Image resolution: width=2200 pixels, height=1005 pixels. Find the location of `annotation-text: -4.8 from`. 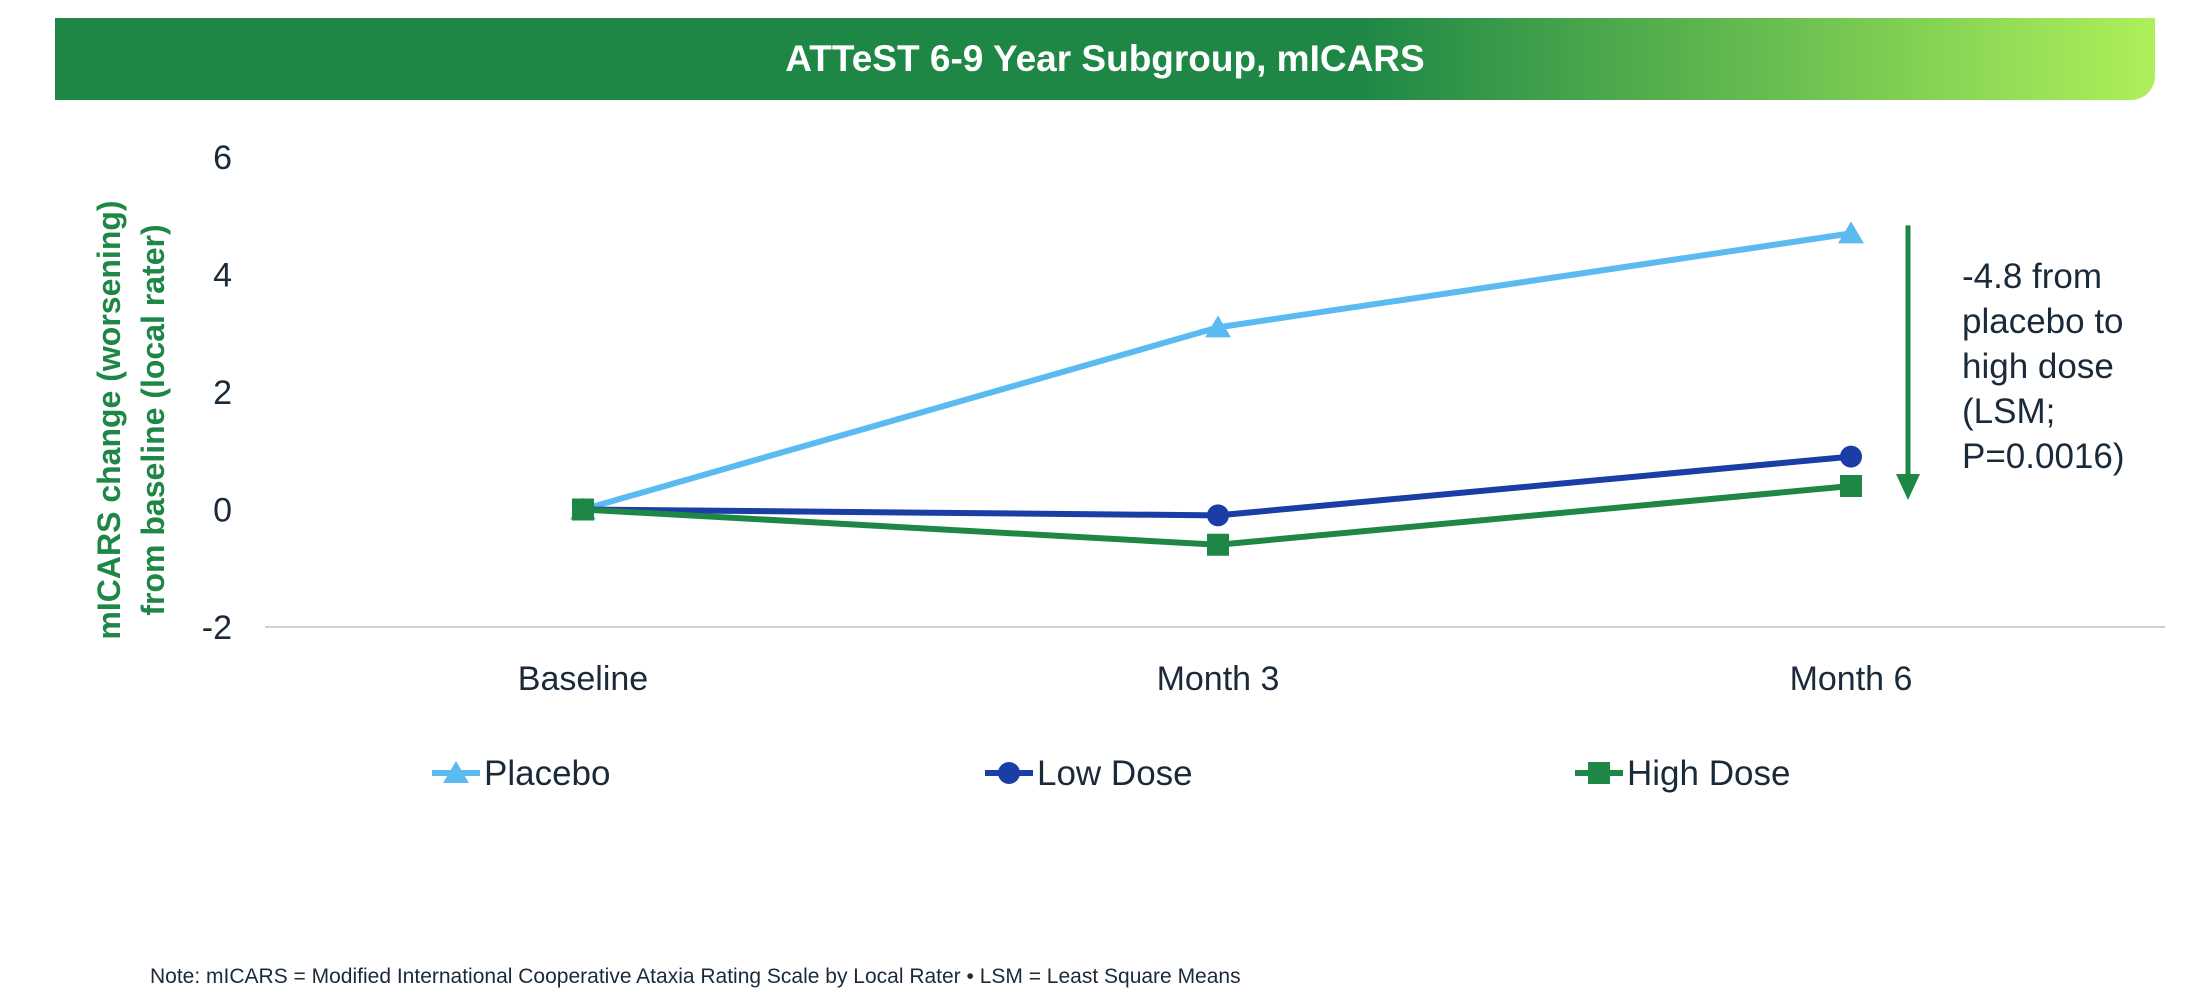

annotation-text: -4.8 from is located at coordinates (2032, 276).